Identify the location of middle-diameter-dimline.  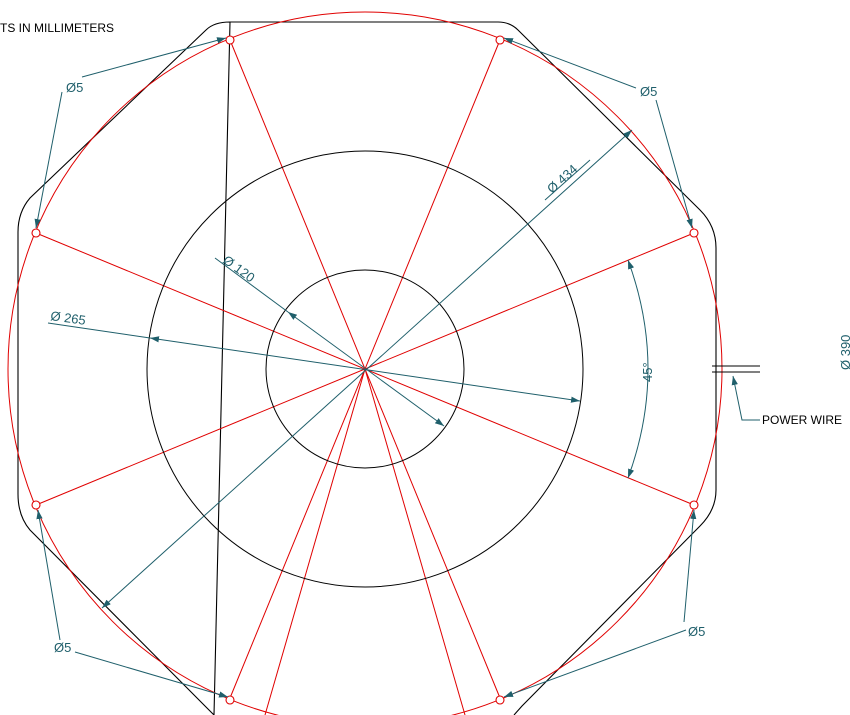
(365, 369).